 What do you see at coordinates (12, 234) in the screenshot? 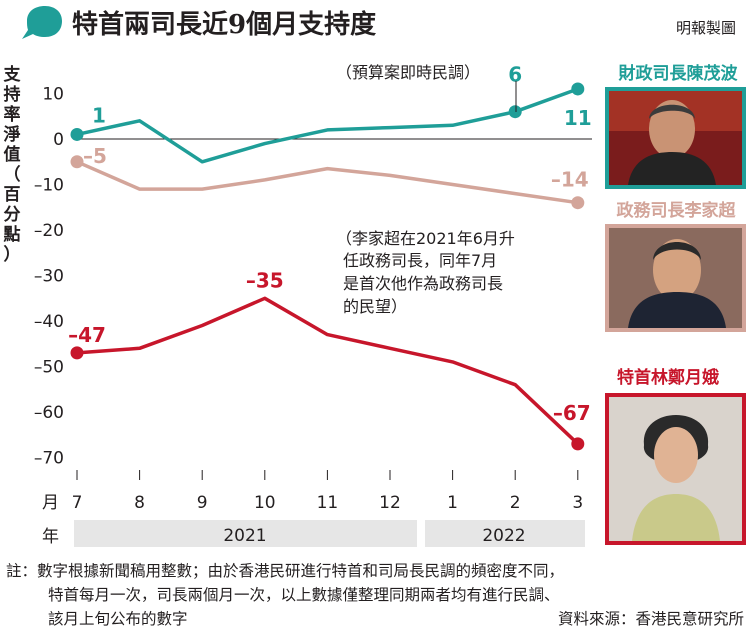
I see `y-axis-label-char: 點` at bounding box center [12, 234].